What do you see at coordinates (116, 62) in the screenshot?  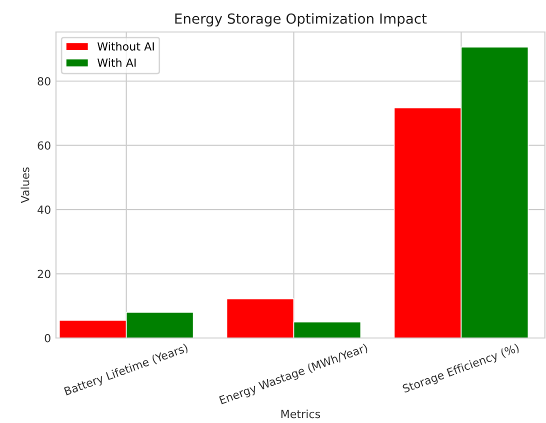 I see `legend-label: With AI` at bounding box center [116, 62].